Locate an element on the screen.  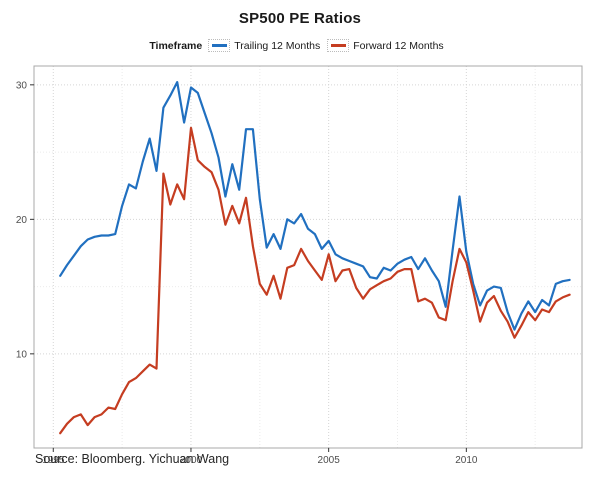
x-axis-tick-label: 2005 is located at coordinates (329, 460).